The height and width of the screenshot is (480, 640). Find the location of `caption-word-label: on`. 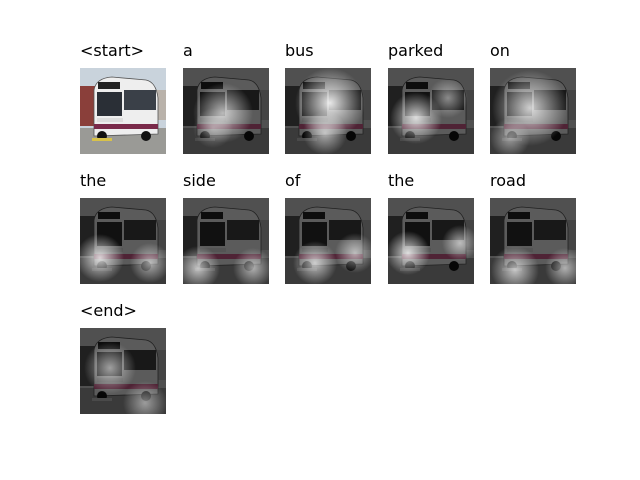

caption-word-label: on is located at coordinates (500, 50).